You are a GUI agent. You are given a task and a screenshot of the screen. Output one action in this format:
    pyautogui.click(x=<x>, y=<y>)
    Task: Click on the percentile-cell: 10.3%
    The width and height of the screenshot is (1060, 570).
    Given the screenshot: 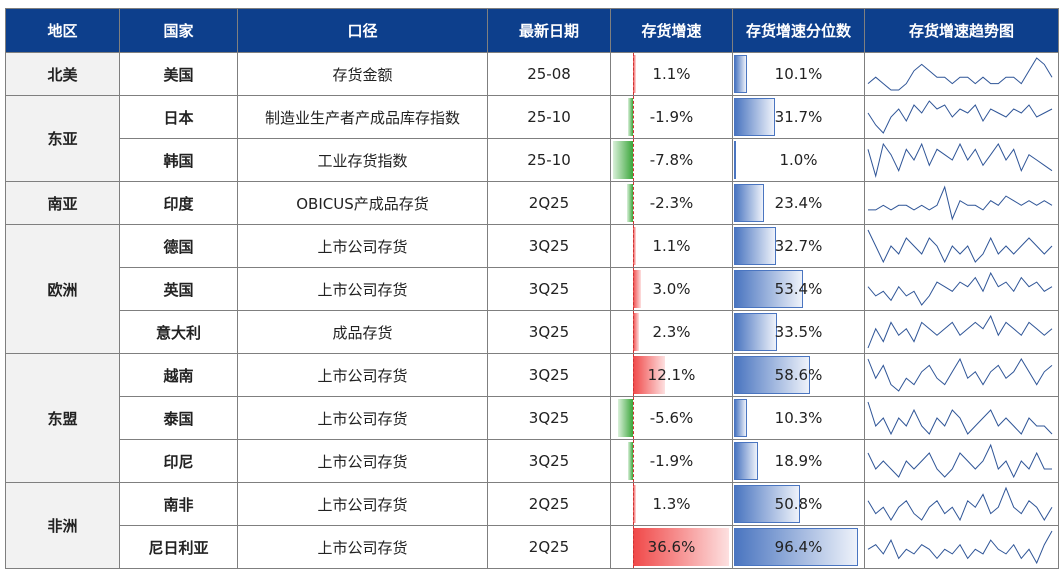 What is the action you would take?
    pyautogui.click(x=798, y=418)
    